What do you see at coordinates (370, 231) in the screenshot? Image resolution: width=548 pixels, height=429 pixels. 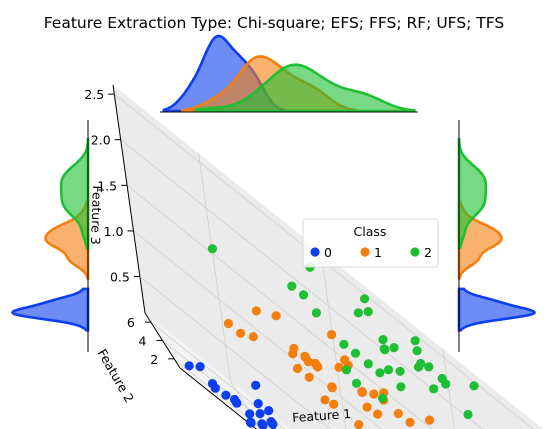 I see `legend-title: Class` at bounding box center [370, 231].